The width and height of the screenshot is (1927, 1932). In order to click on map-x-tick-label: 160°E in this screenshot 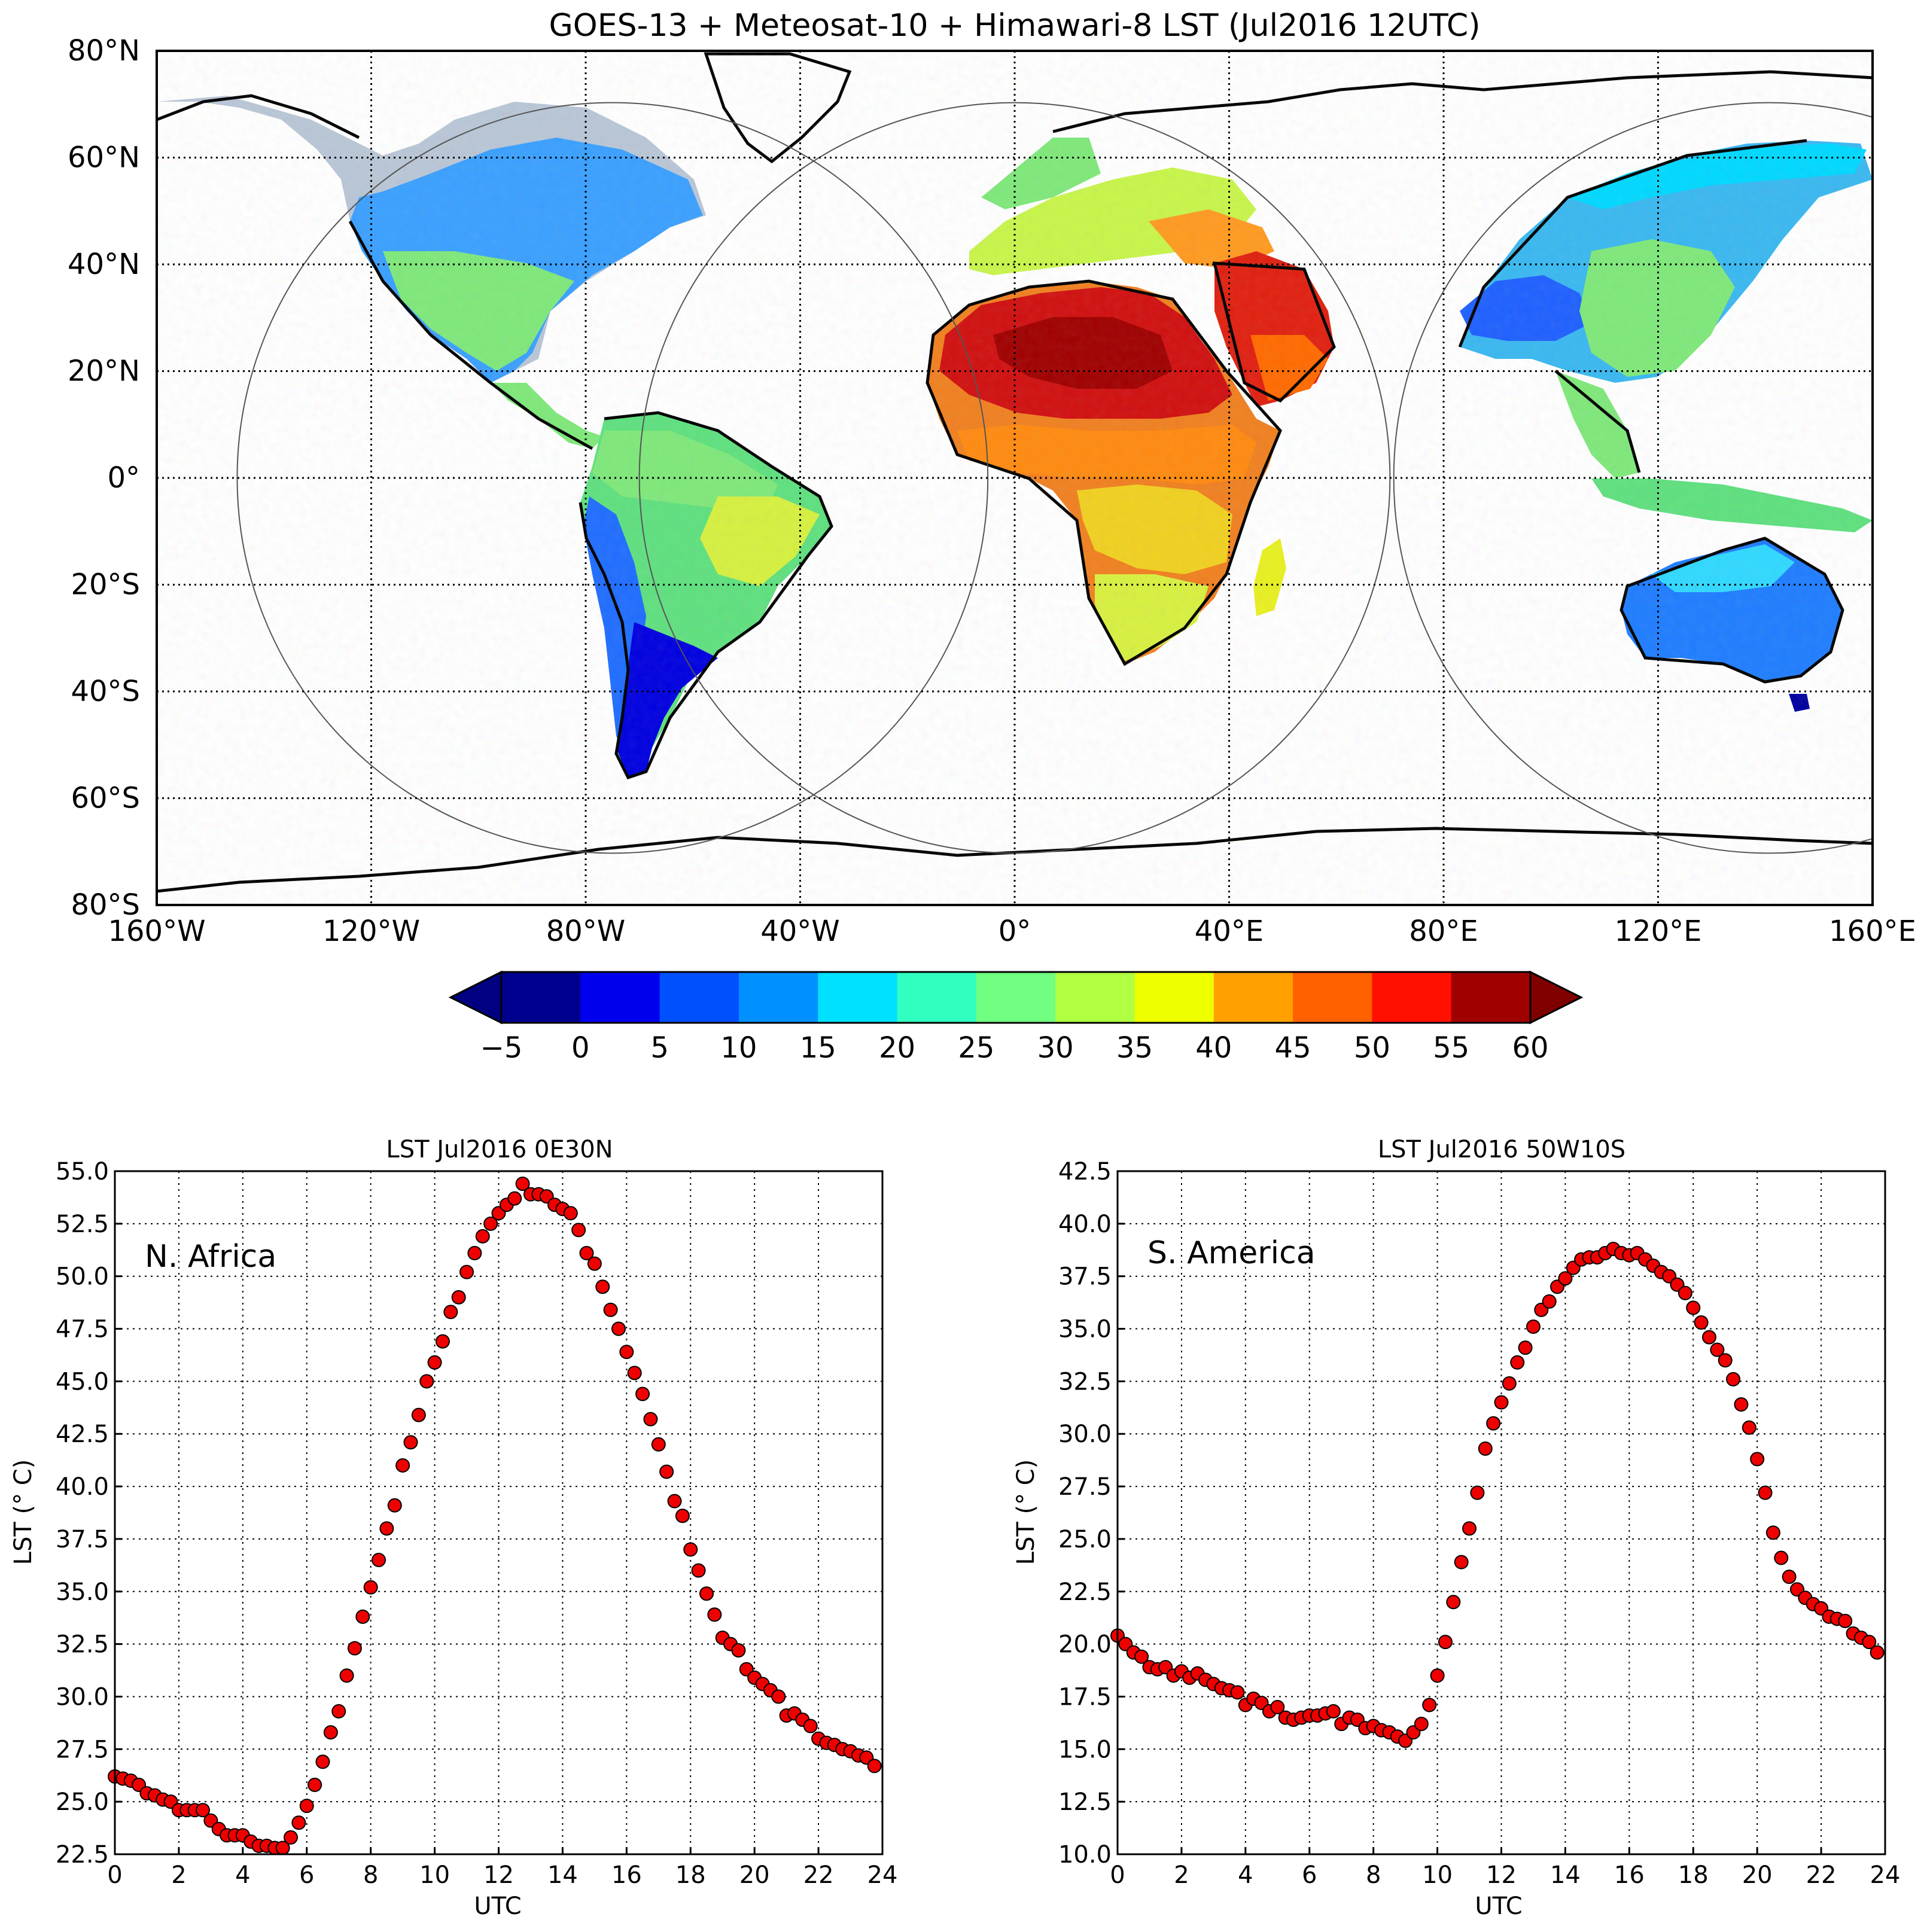, I will do `click(1873, 931)`.